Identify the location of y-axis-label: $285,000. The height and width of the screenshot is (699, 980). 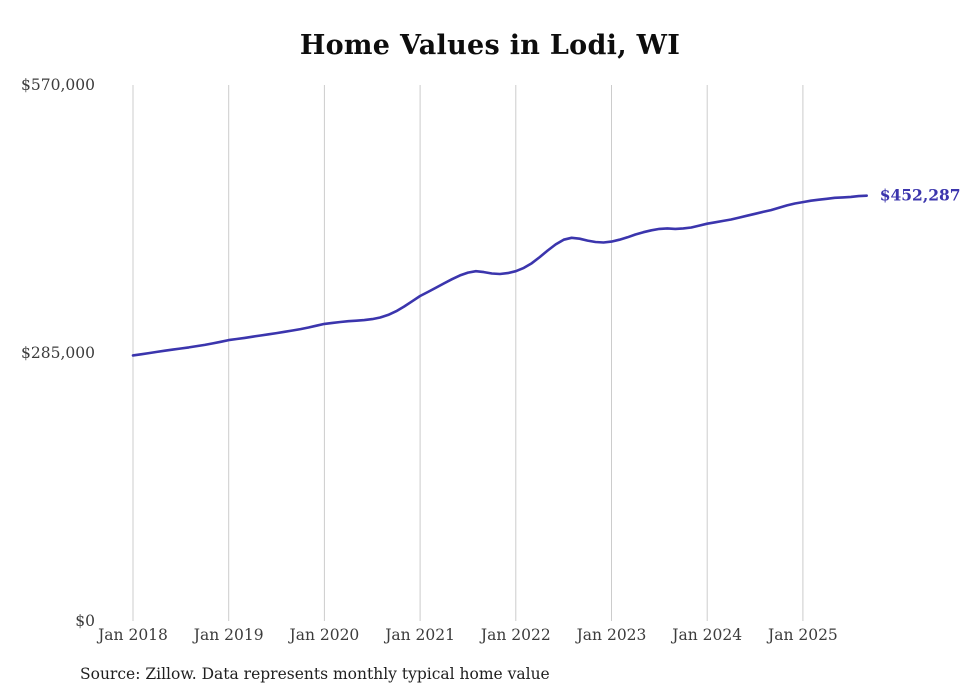
(58, 353).